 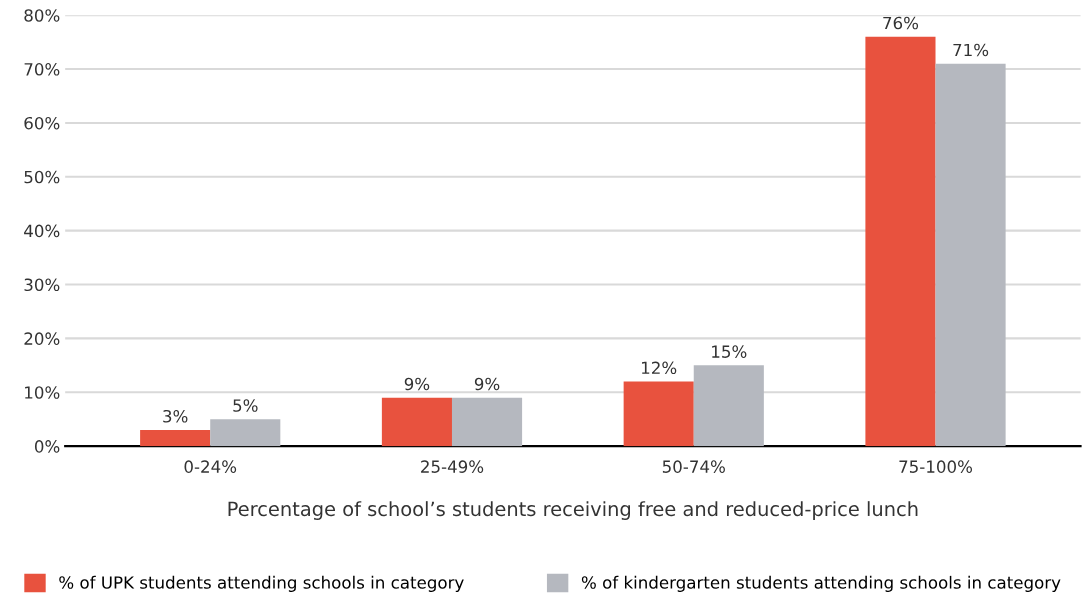 I want to click on y-tick-label: 70%, so click(x=42, y=69).